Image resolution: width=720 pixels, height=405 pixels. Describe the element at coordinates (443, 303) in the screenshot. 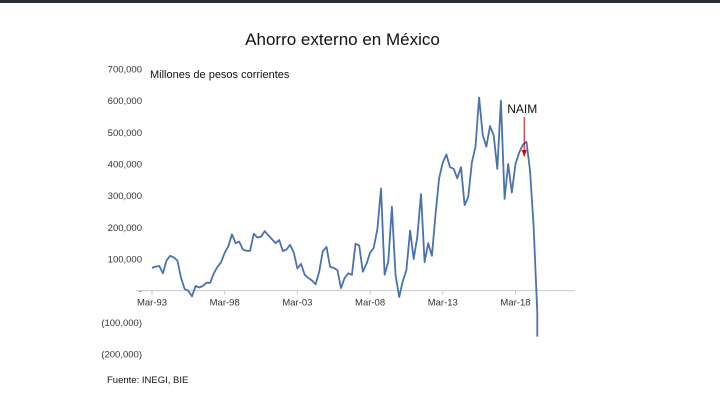

I see `x-tick-label: Mar-13` at that location.